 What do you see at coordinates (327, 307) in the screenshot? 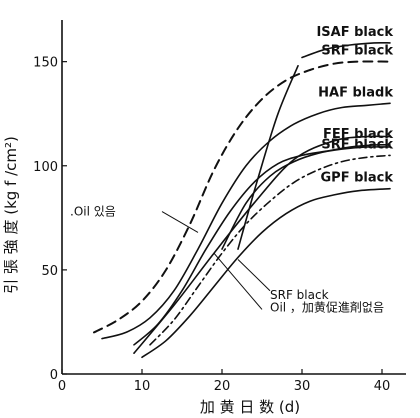
I see `annotation: Oil ，加黄促進剤없음` at bounding box center [327, 307].